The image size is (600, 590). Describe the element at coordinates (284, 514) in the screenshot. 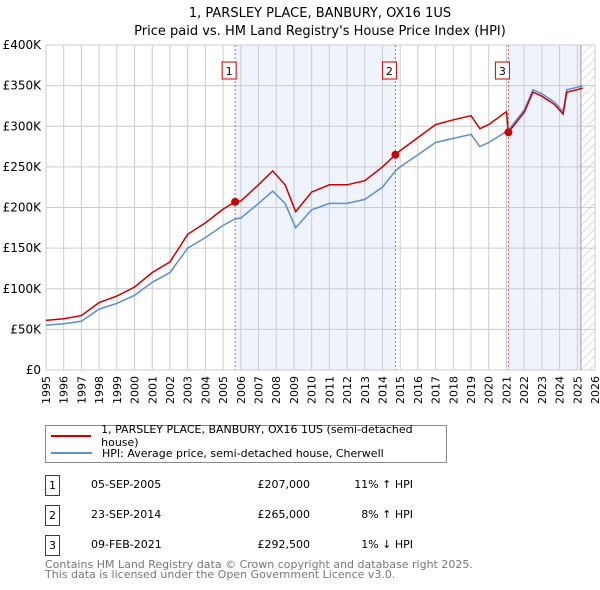

I see `sale-price: £265,000` at that location.